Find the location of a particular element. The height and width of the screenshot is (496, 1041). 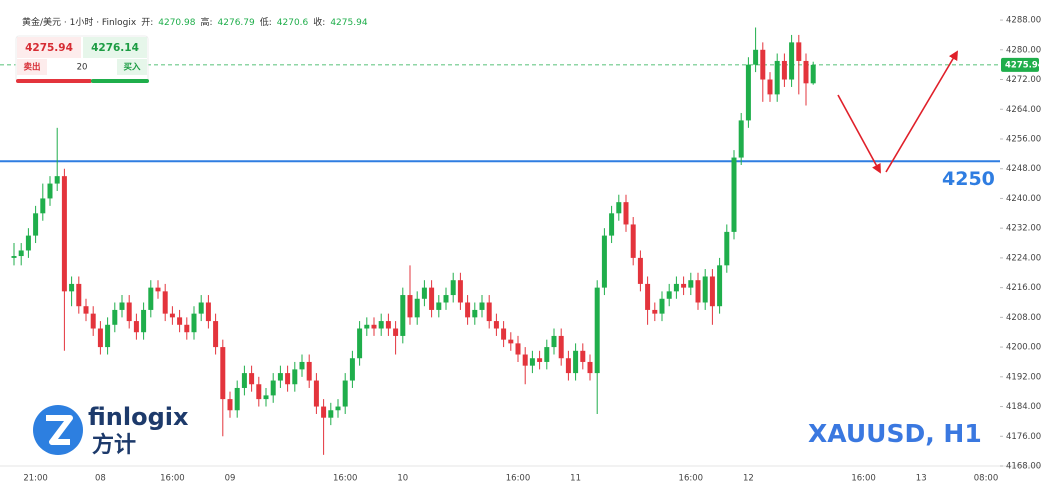

y-tick-label: 4280.00 is located at coordinates (1023, 50).